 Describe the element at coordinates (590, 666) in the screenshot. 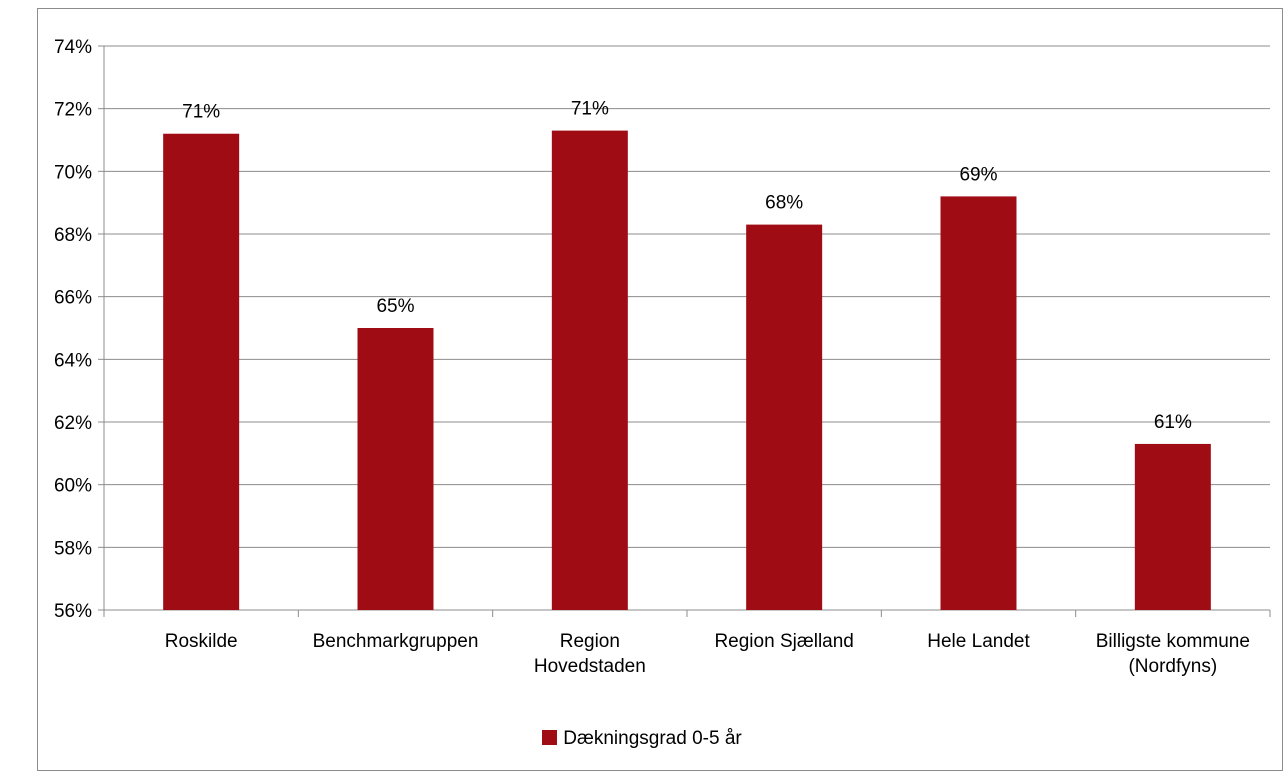

I see `x-category-label: Hovedstaden` at that location.